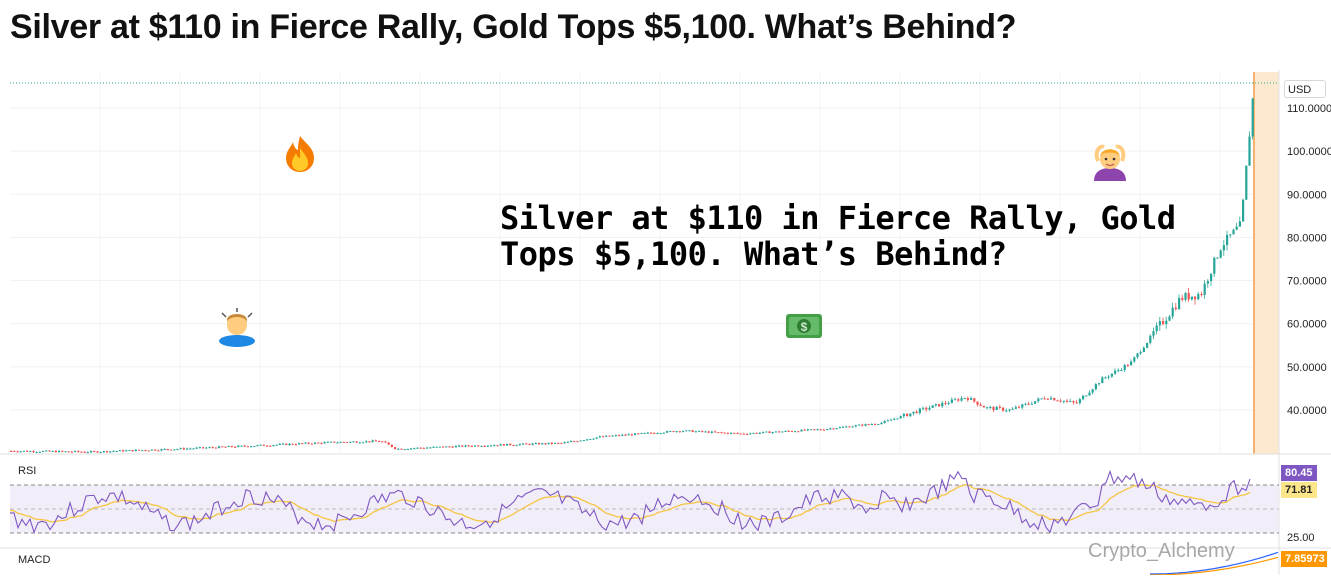 The width and height of the screenshot is (1331, 580). I want to click on rsi-label: RSI, so click(27, 471).